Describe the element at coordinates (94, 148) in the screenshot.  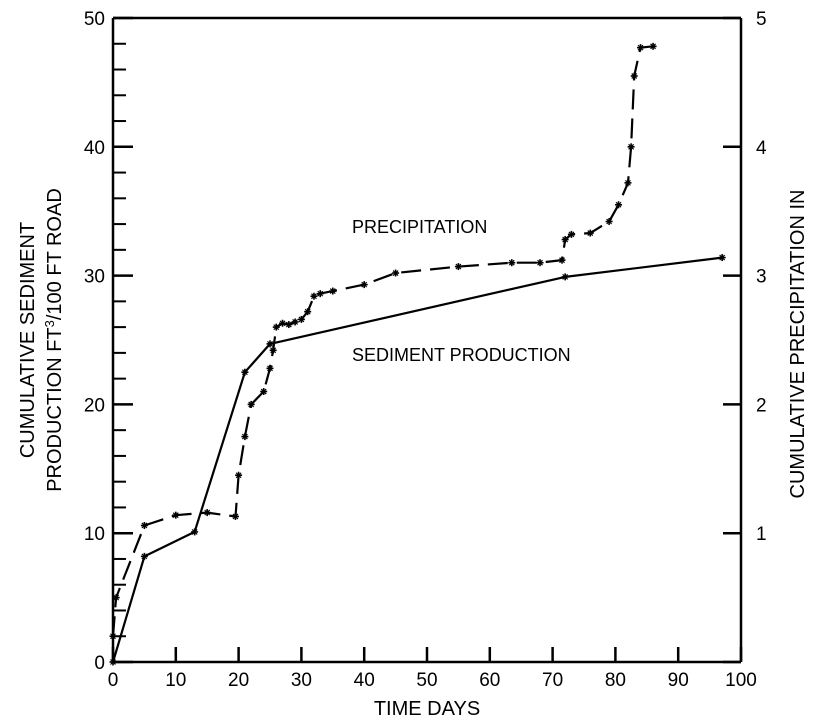
I see `y-left-tick-label-40: 40` at that location.